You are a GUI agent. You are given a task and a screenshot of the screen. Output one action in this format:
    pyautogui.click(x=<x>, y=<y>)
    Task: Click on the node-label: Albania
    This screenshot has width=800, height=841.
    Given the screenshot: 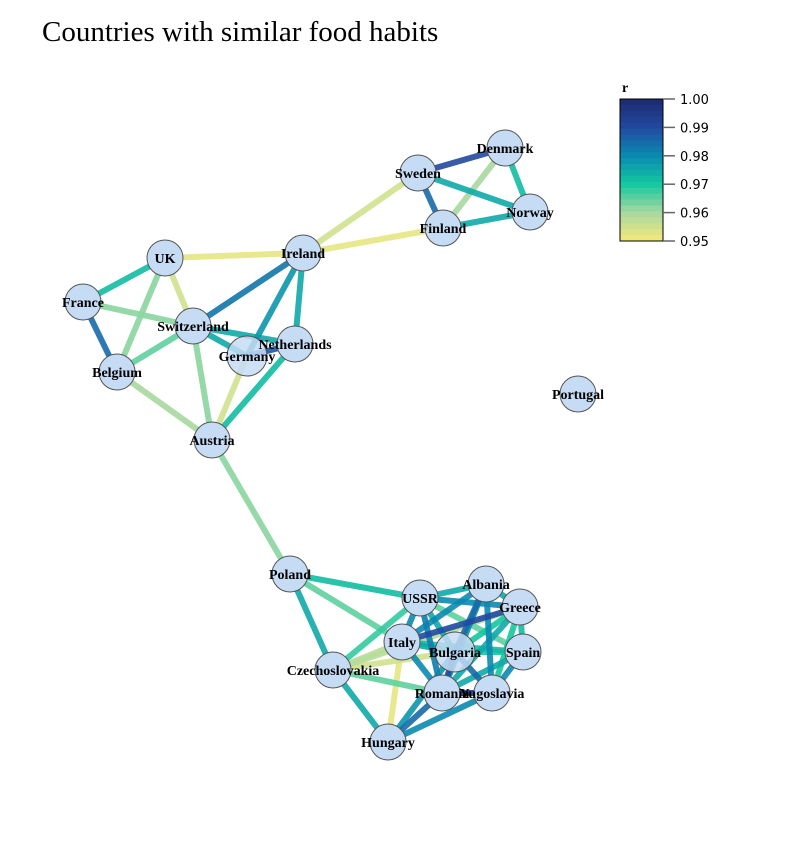 What is the action you would take?
    pyautogui.click(x=485, y=585)
    